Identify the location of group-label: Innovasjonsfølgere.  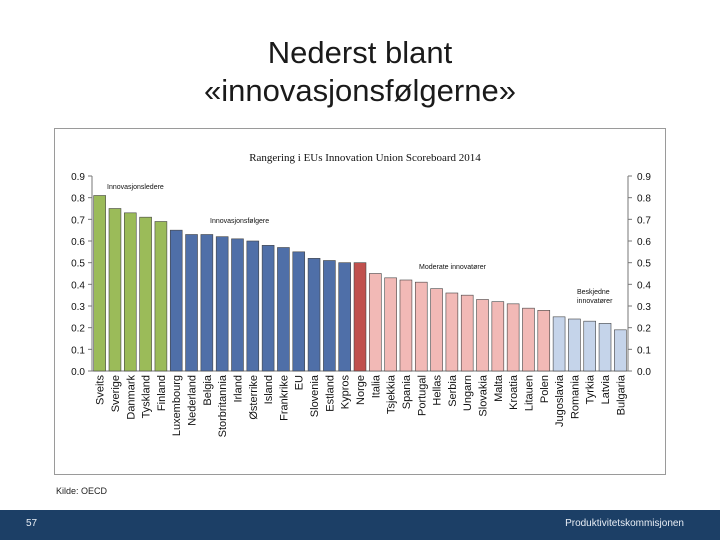
(239, 221).